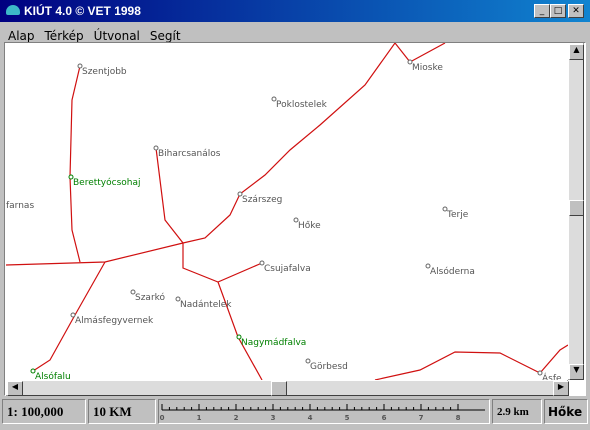 This screenshot has width=590, height=430. Describe the element at coordinates (452, 271) in the screenshot. I see `place-label: Alsóderna` at that location.